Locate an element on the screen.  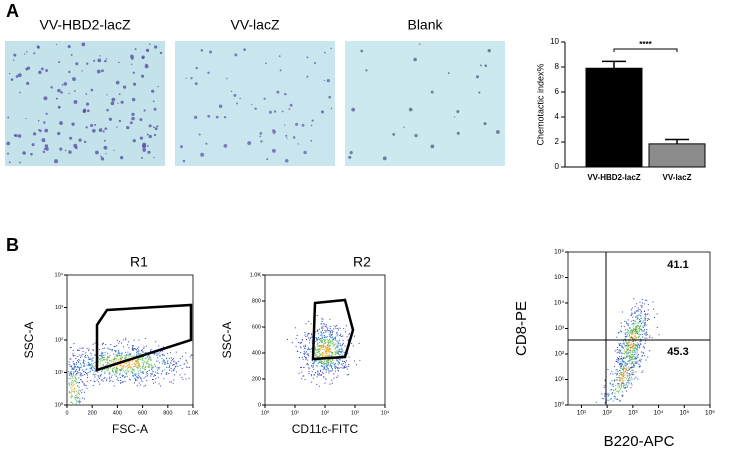
y-tick-label: 10¹ is located at coordinates (59, 373).